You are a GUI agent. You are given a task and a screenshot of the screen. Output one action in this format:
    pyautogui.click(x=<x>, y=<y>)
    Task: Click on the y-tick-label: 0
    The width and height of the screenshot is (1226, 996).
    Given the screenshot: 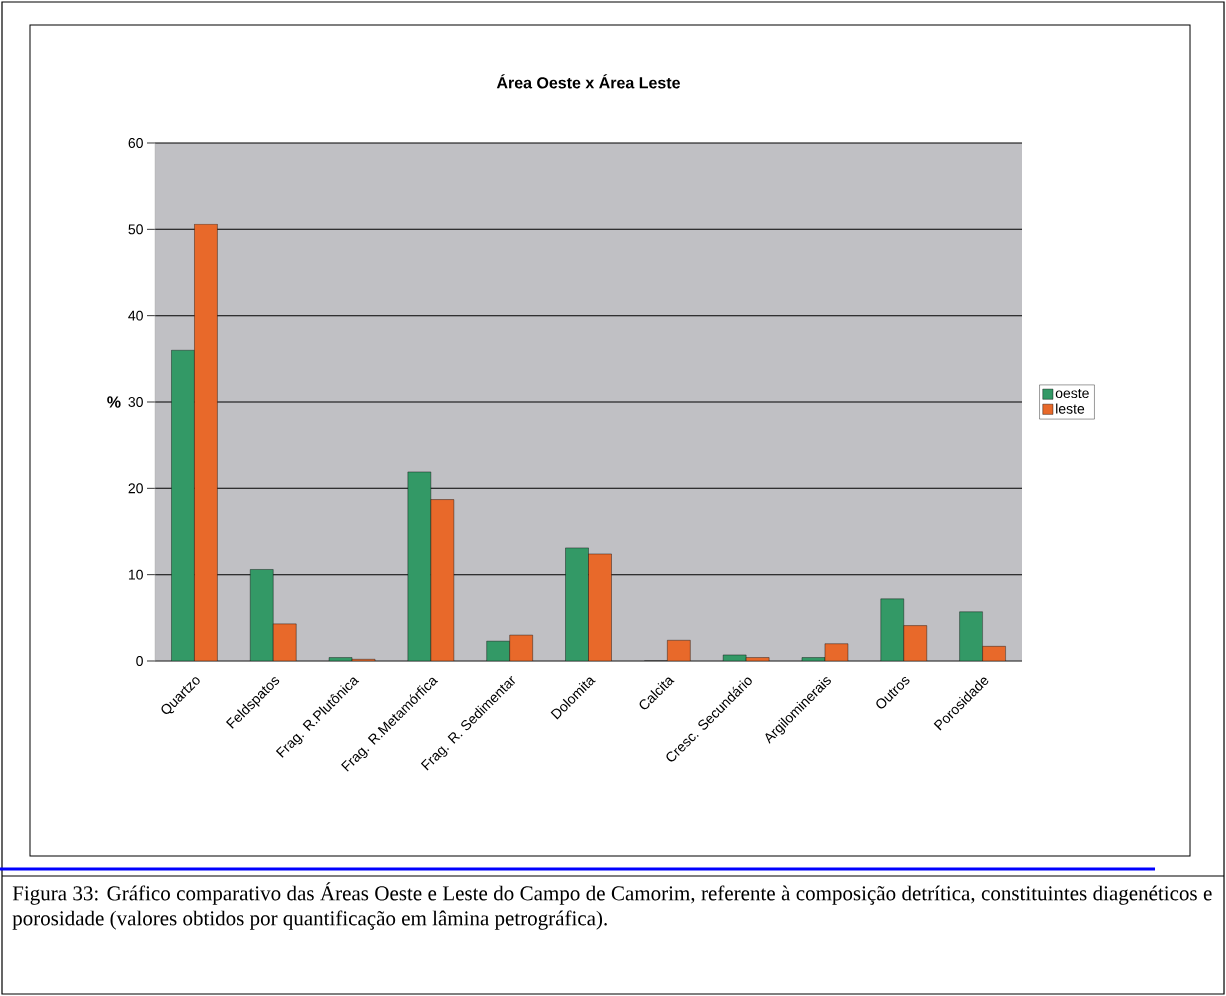 What is the action you would take?
    pyautogui.click(x=139, y=661)
    